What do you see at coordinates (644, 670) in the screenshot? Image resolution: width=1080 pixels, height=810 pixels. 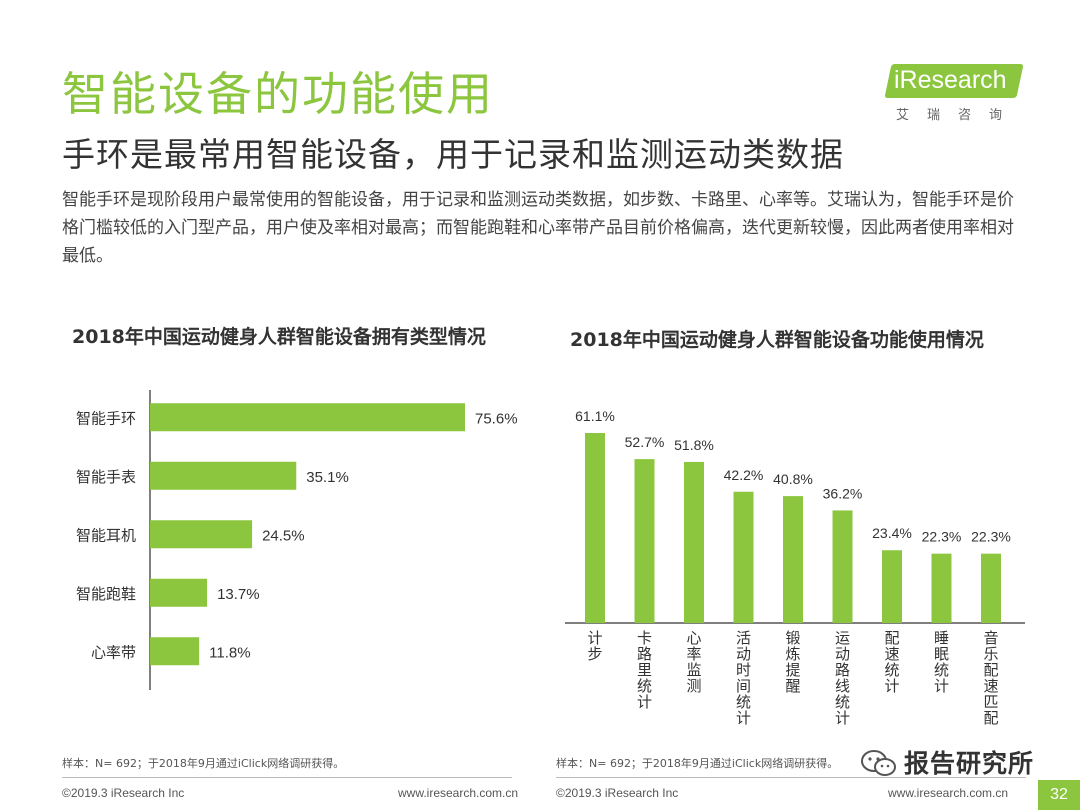 I see `category-label-1: 卡路里统计` at bounding box center [644, 670].